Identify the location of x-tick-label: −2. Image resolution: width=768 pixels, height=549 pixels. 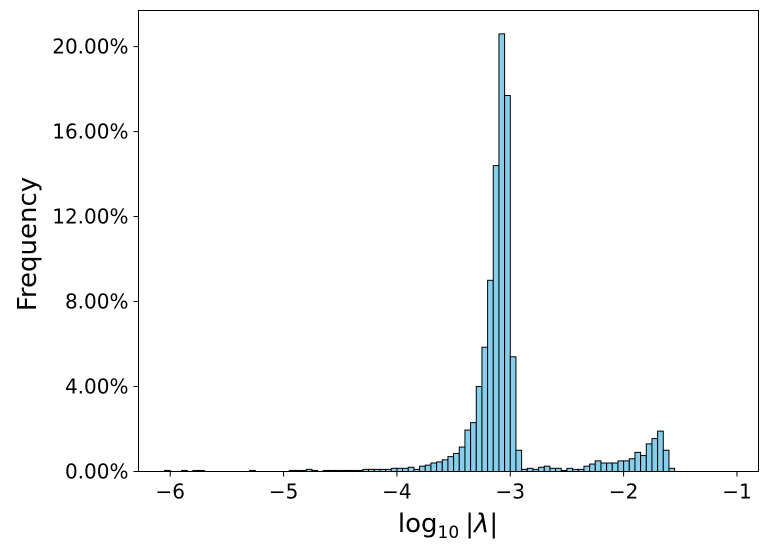
(623, 492).